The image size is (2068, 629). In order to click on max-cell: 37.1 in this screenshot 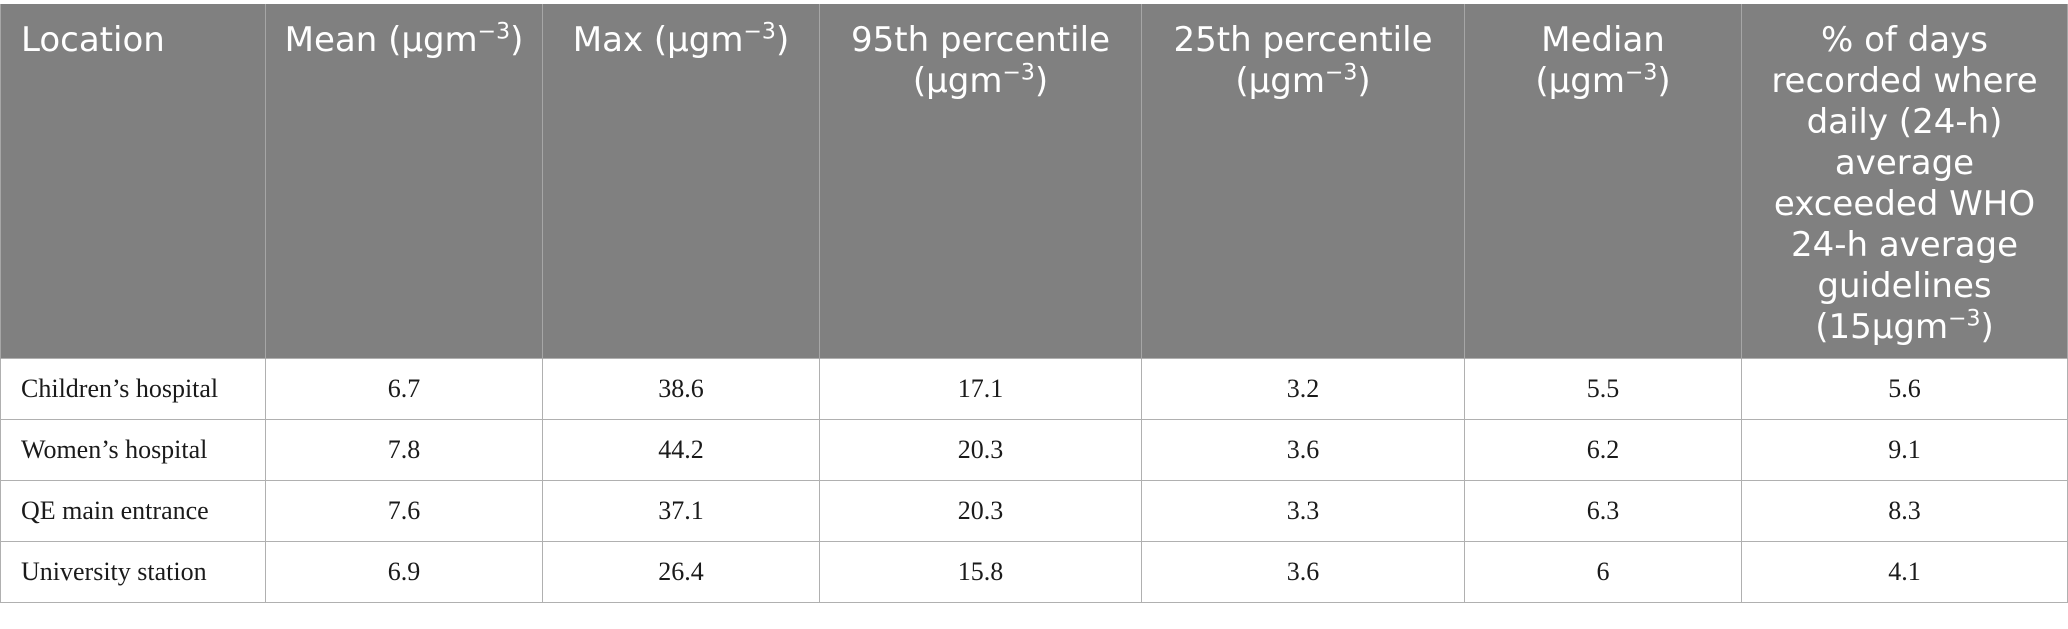, I will do `click(681, 511)`.